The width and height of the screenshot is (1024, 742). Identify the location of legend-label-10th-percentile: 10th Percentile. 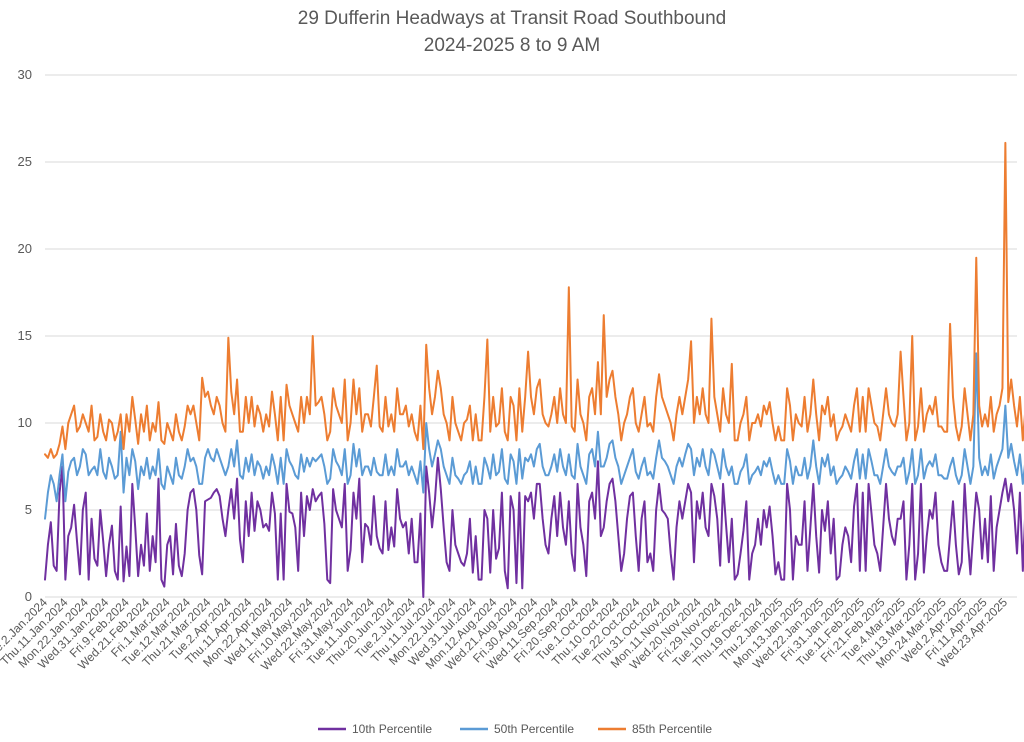
(392, 729).